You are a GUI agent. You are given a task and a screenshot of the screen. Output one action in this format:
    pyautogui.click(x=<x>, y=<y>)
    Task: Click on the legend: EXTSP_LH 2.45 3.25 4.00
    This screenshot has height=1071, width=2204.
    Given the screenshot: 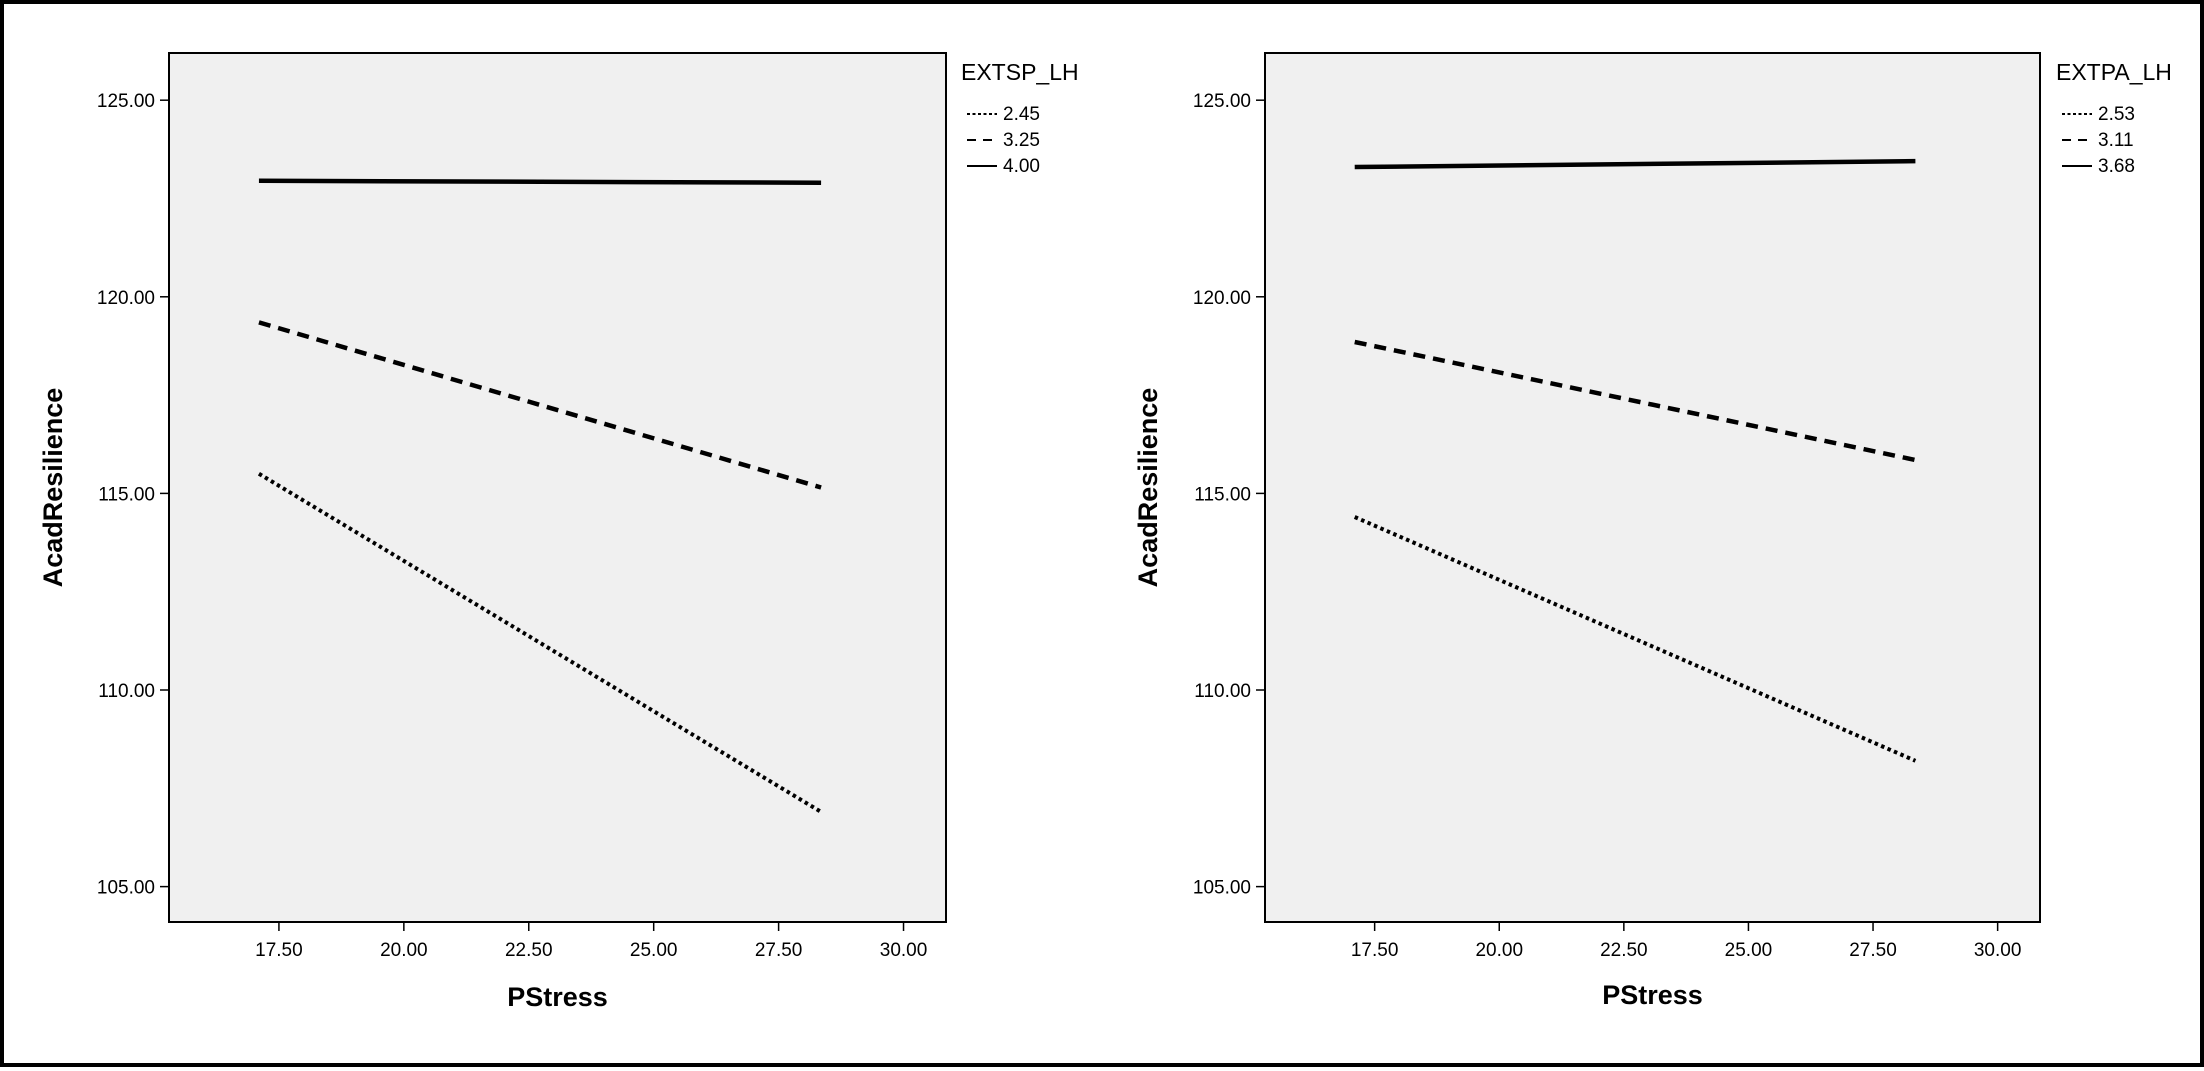 What is the action you would take?
    pyautogui.click(x=1020, y=118)
    